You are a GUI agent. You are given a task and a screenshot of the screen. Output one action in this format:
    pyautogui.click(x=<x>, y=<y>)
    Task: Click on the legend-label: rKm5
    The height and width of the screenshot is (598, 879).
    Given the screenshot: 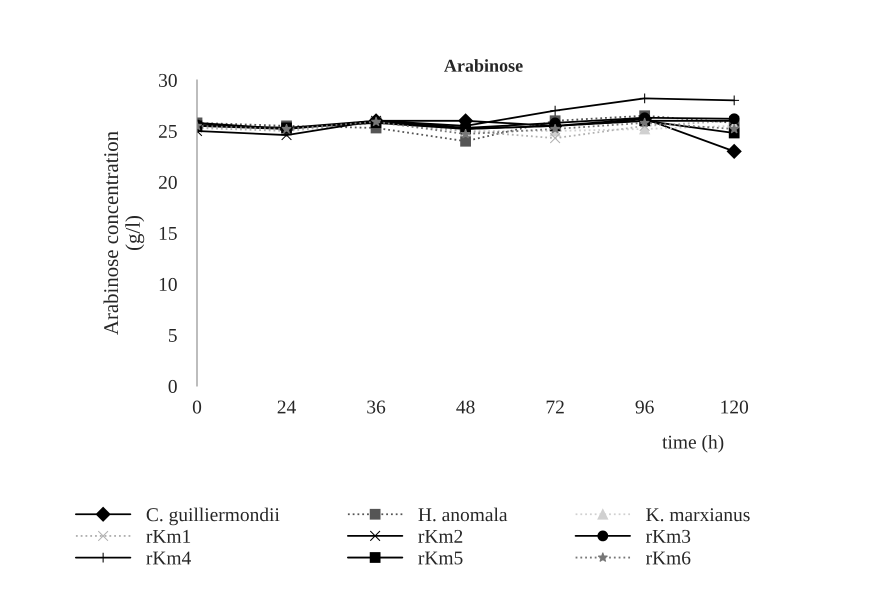 What is the action you would take?
    pyautogui.click(x=440, y=558)
    